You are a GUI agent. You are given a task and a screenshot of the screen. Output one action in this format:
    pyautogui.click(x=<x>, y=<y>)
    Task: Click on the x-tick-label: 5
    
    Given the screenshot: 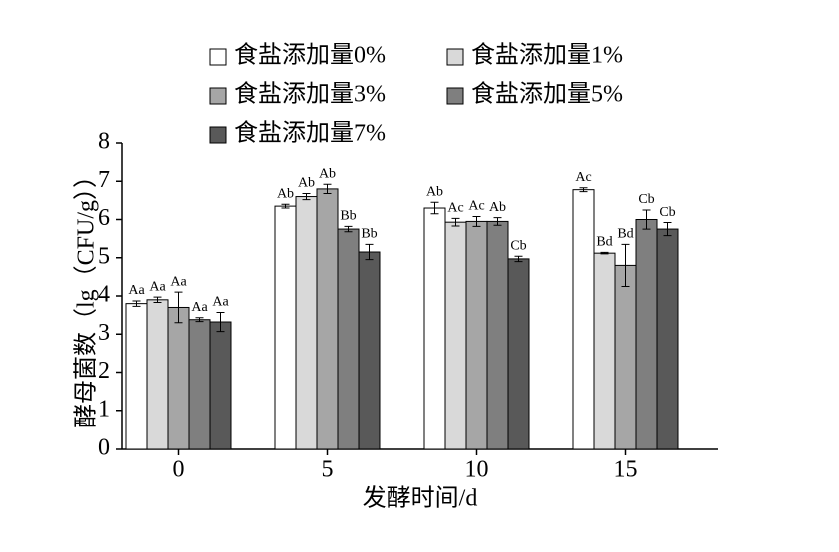 What is the action you would take?
    pyautogui.click(x=328, y=470)
    